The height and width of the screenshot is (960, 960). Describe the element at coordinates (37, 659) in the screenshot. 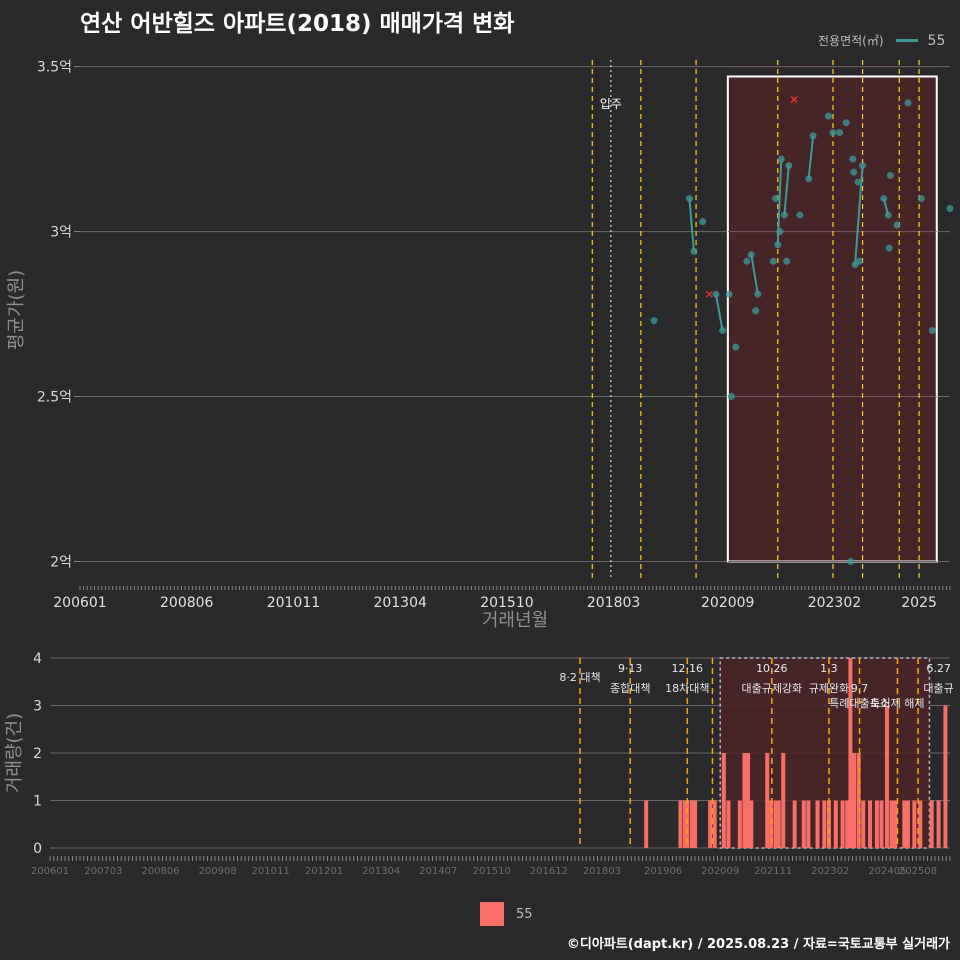

I see `volume-y-tick-label: 4` at that location.